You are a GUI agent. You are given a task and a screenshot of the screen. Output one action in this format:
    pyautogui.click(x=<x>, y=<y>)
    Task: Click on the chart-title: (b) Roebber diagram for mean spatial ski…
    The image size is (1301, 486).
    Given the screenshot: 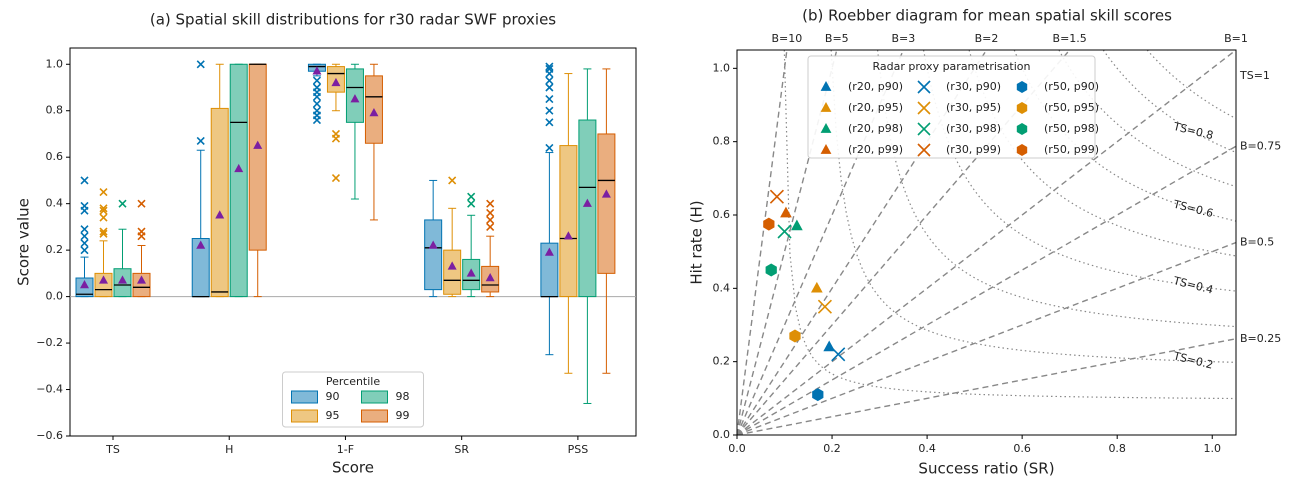 What is the action you would take?
    pyautogui.click(x=987, y=16)
    